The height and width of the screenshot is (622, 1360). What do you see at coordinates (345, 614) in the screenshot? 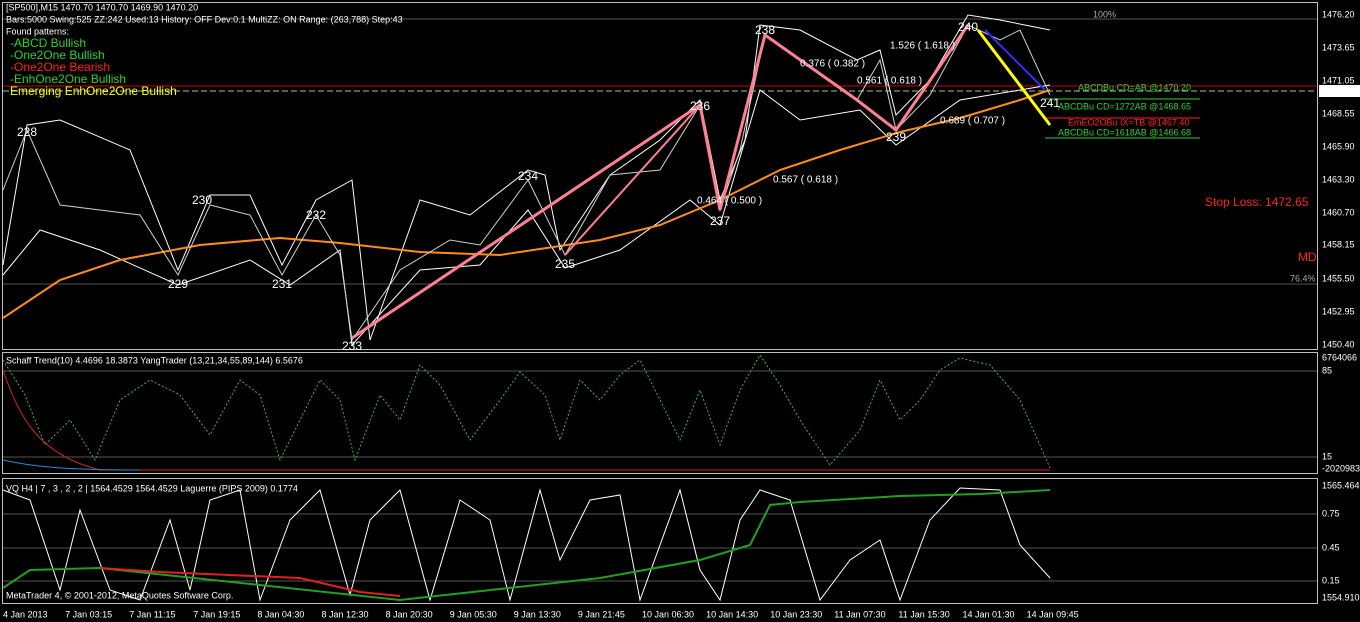
I see `time-tick: 8 Jan 12:30` at bounding box center [345, 614].